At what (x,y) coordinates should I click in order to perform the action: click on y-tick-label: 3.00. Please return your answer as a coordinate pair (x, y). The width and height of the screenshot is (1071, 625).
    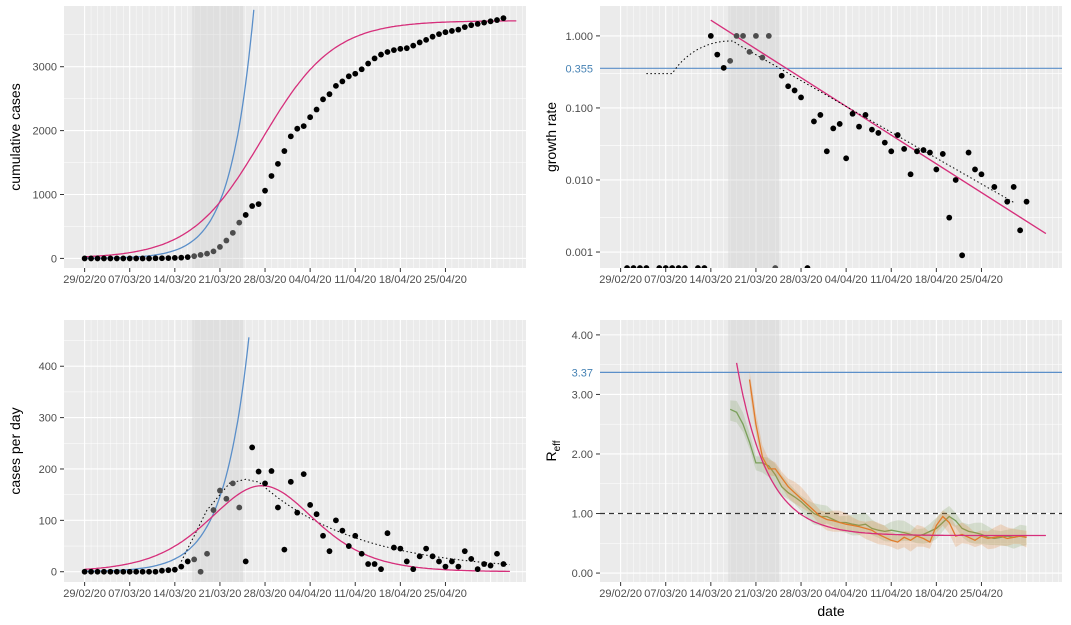
    Looking at the image, I should click on (582, 395).